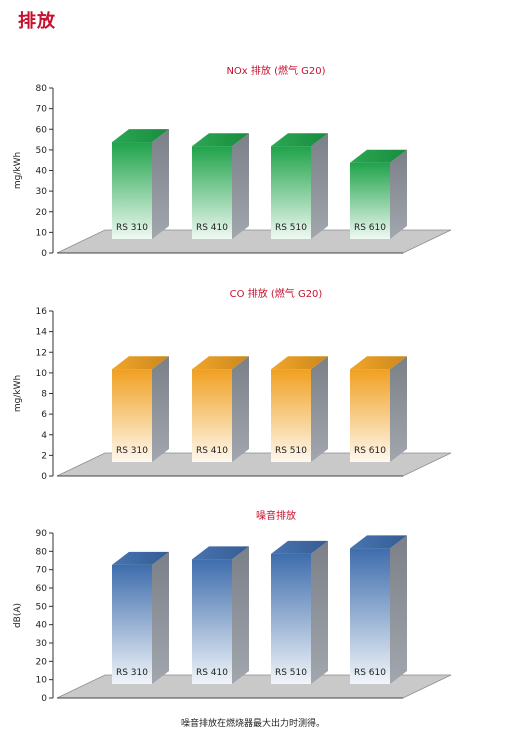 Image resolution: width=506 pixels, height=736 pixels. Describe the element at coordinates (44, 436) in the screenshot. I see `y-tick-label: 4` at that location.